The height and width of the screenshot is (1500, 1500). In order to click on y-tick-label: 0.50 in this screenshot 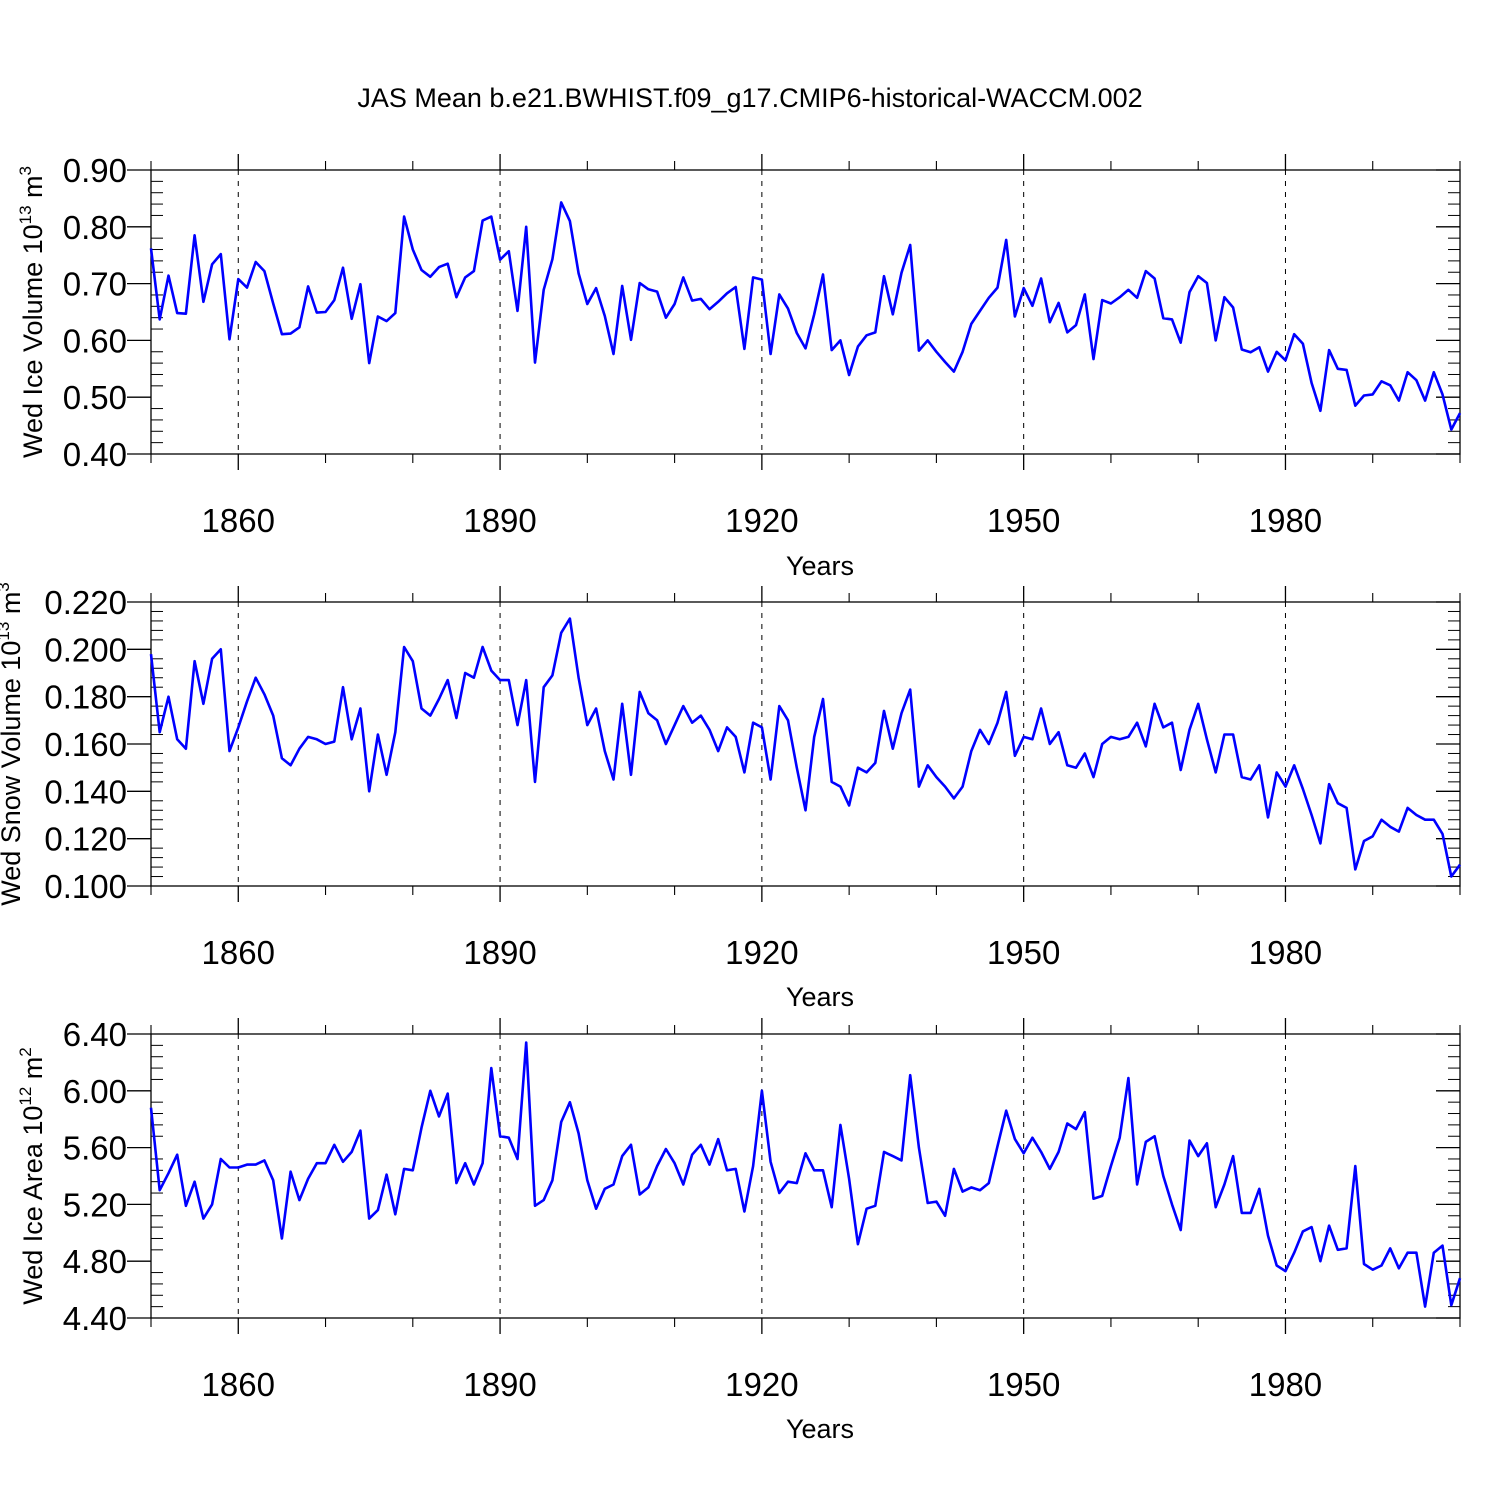, I will do `click(95, 397)`.